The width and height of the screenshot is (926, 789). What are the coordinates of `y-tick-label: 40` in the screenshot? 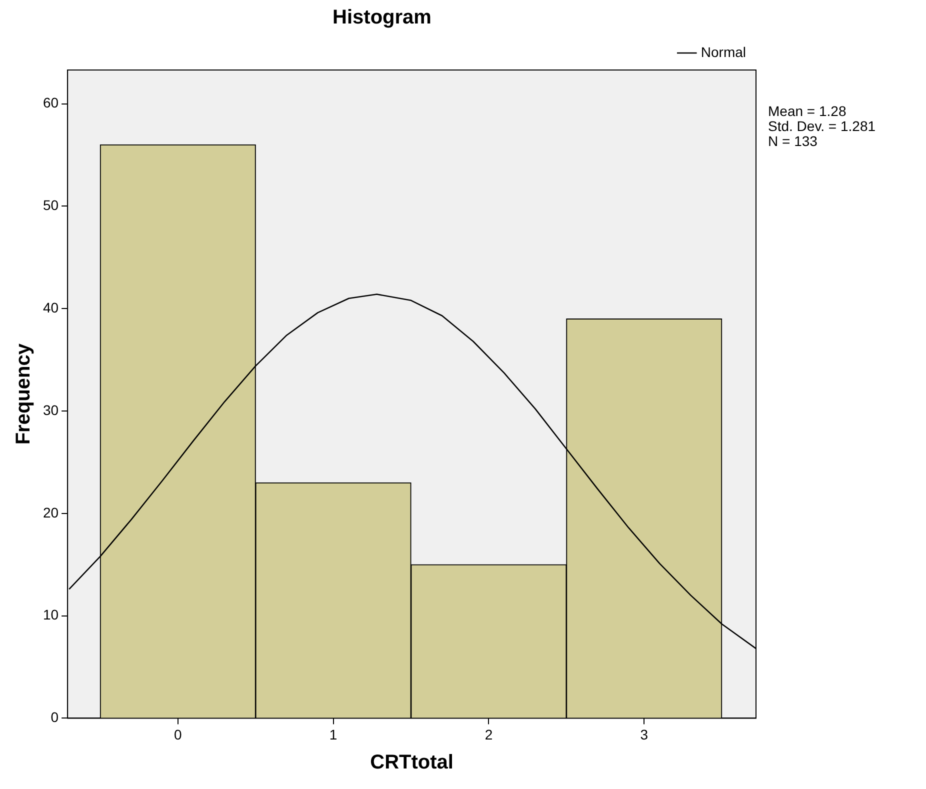 It's located at (50, 307).